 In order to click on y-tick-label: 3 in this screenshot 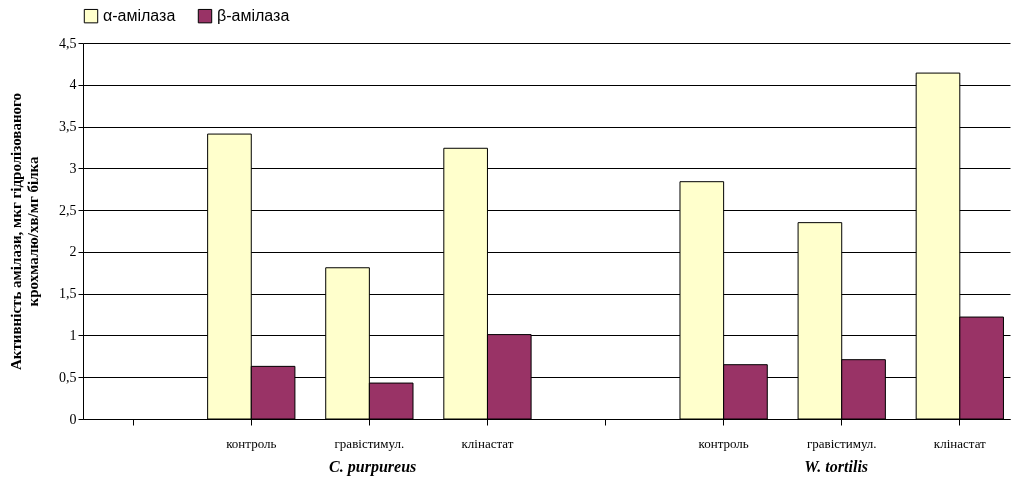, I will do `click(73, 168)`.